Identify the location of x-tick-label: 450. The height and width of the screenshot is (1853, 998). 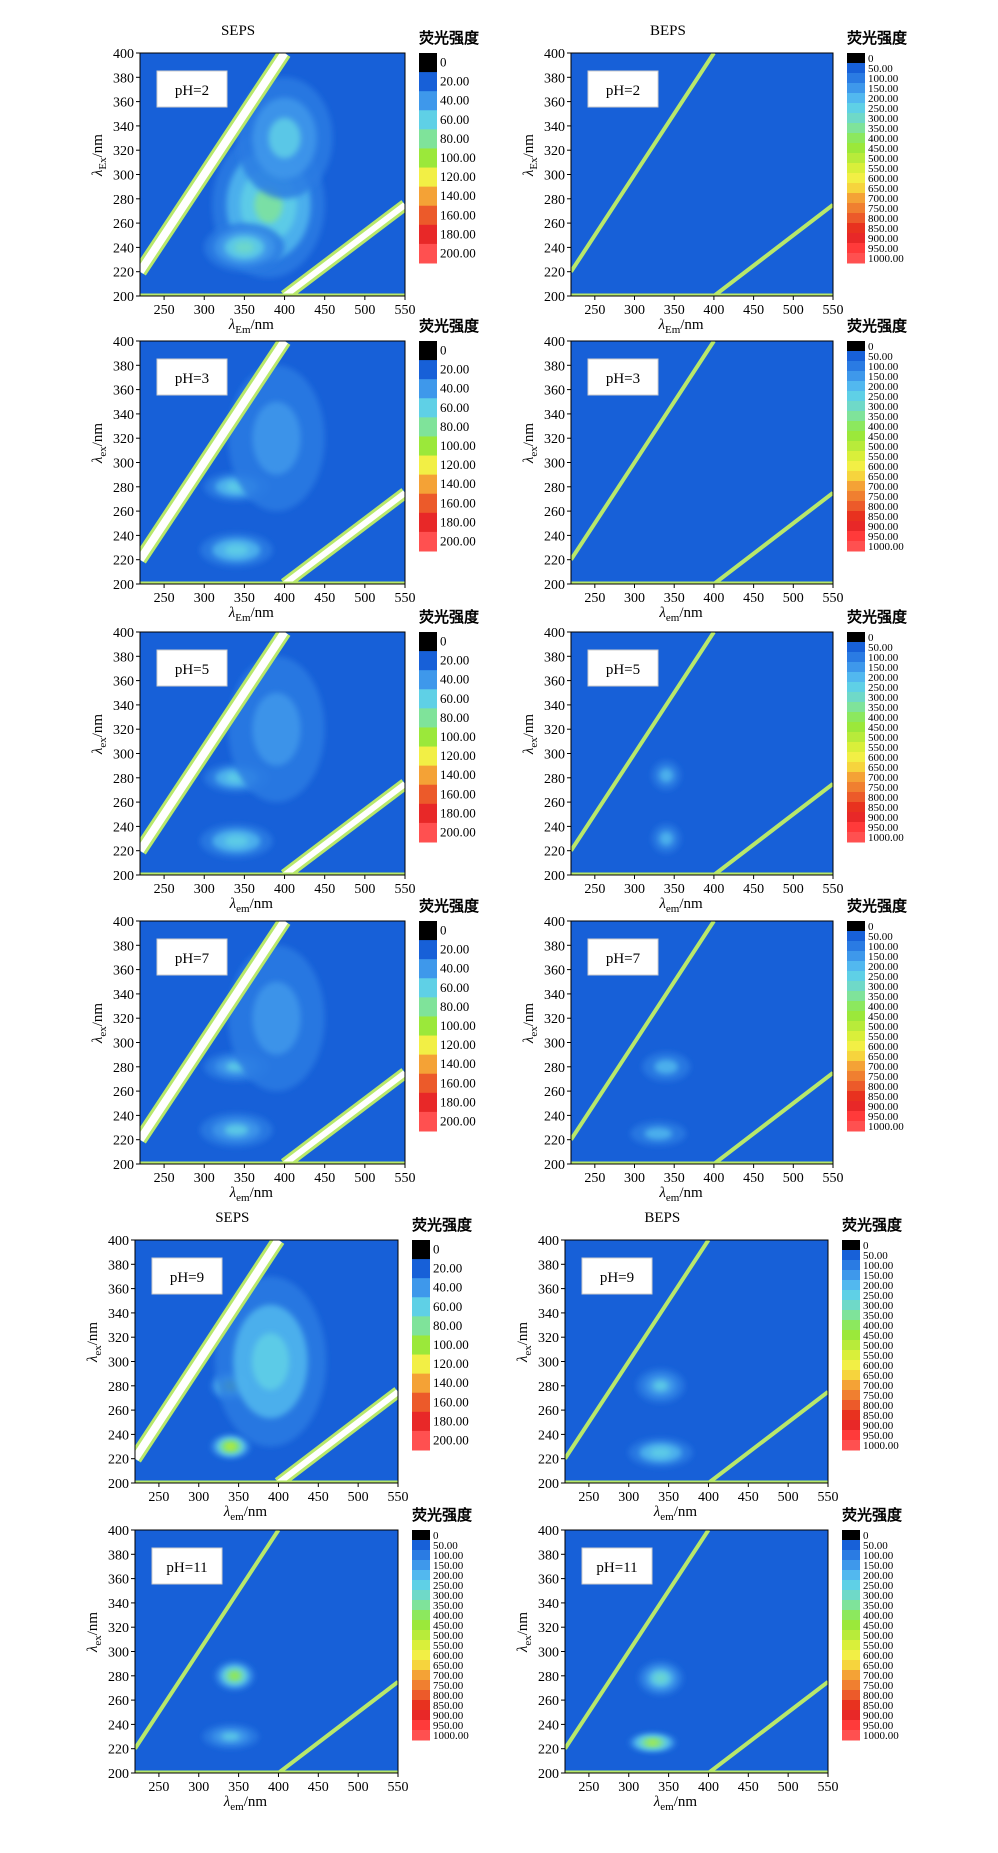
(753, 889).